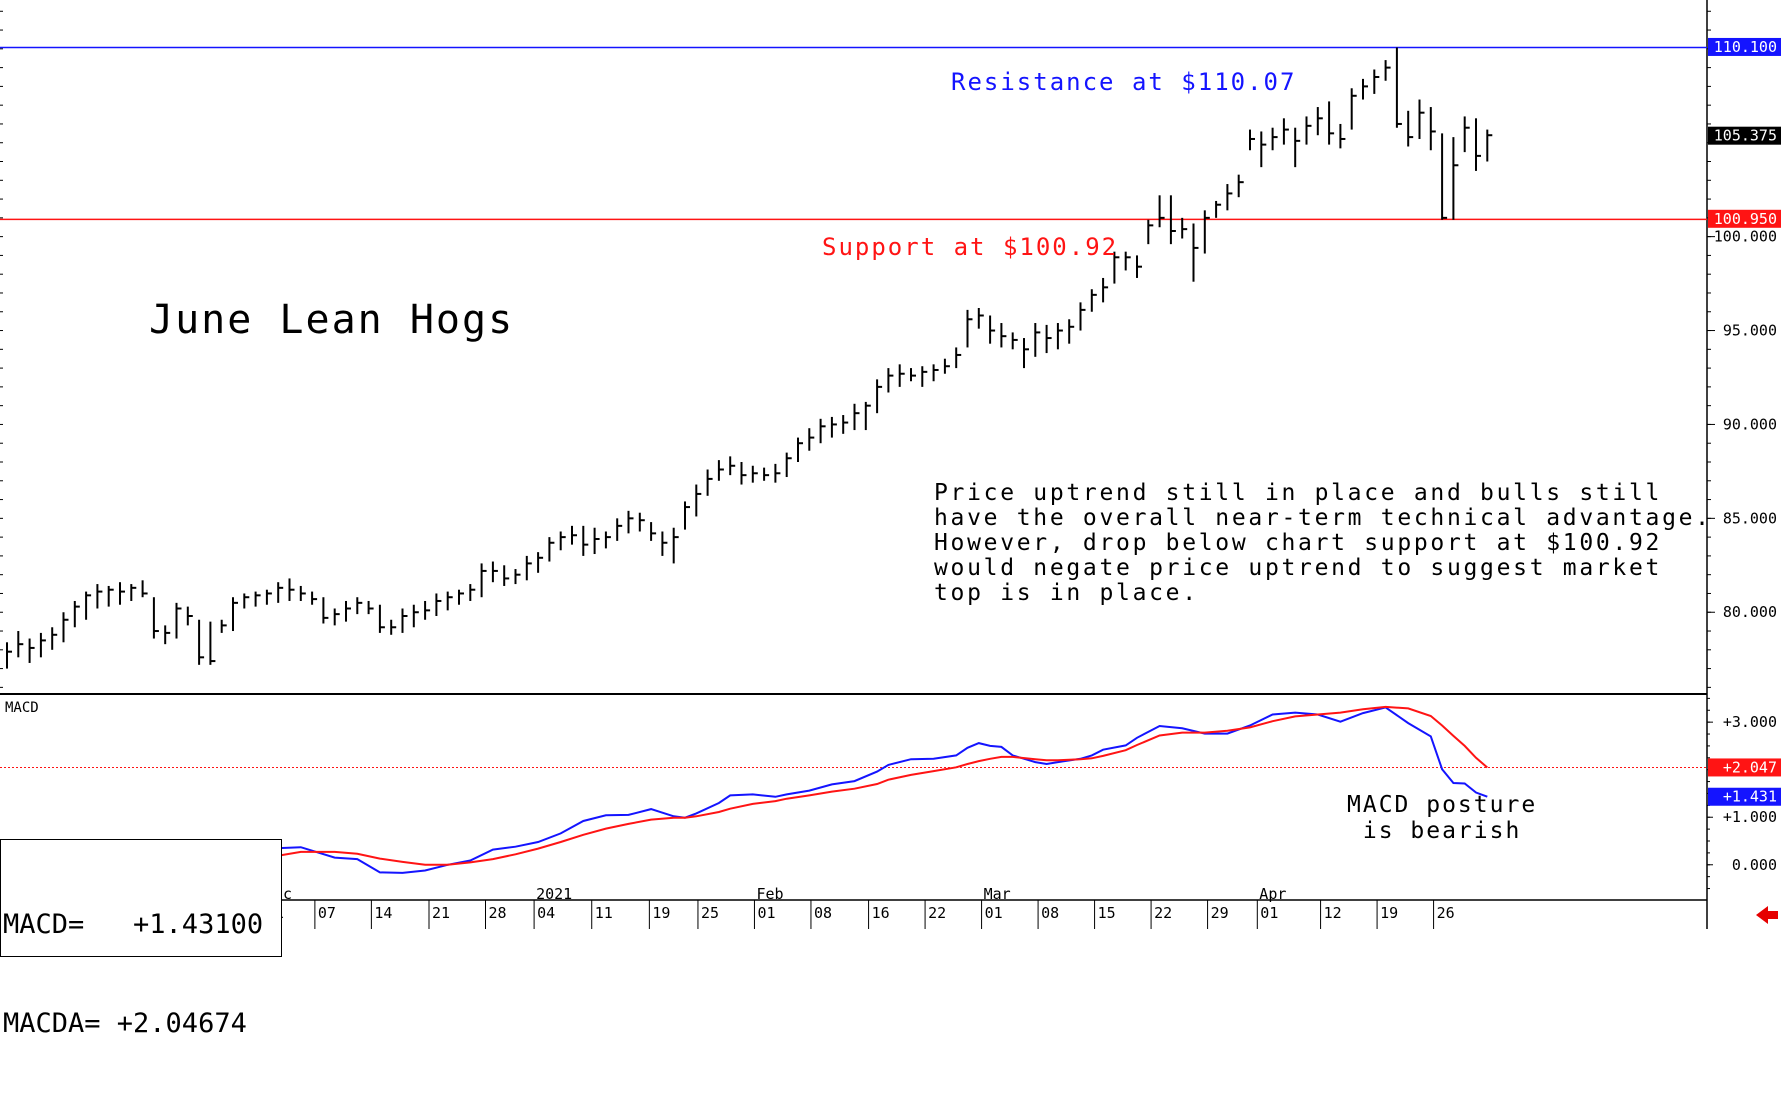 The width and height of the screenshot is (1781, 1106). What do you see at coordinates (22, 708) in the screenshot?
I see `macd-panel-title: MACD` at bounding box center [22, 708].